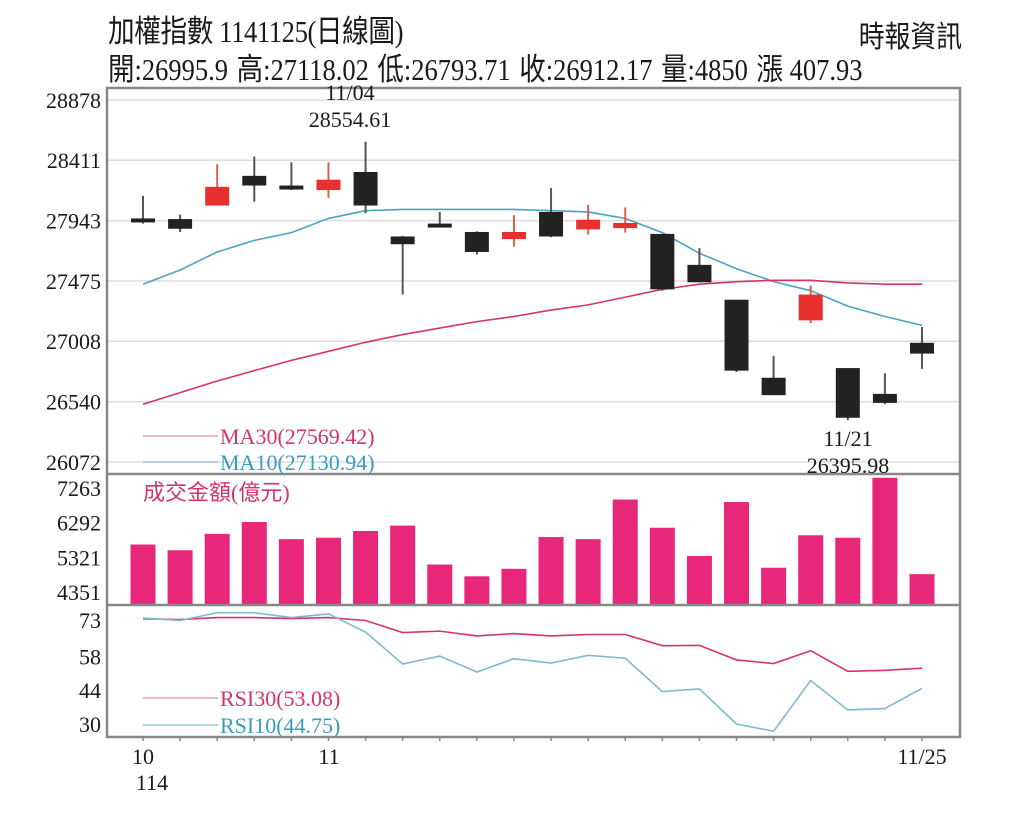  Describe the element at coordinates (73, 281) in the screenshot. I see `y-tick-label: 27475` at that location.